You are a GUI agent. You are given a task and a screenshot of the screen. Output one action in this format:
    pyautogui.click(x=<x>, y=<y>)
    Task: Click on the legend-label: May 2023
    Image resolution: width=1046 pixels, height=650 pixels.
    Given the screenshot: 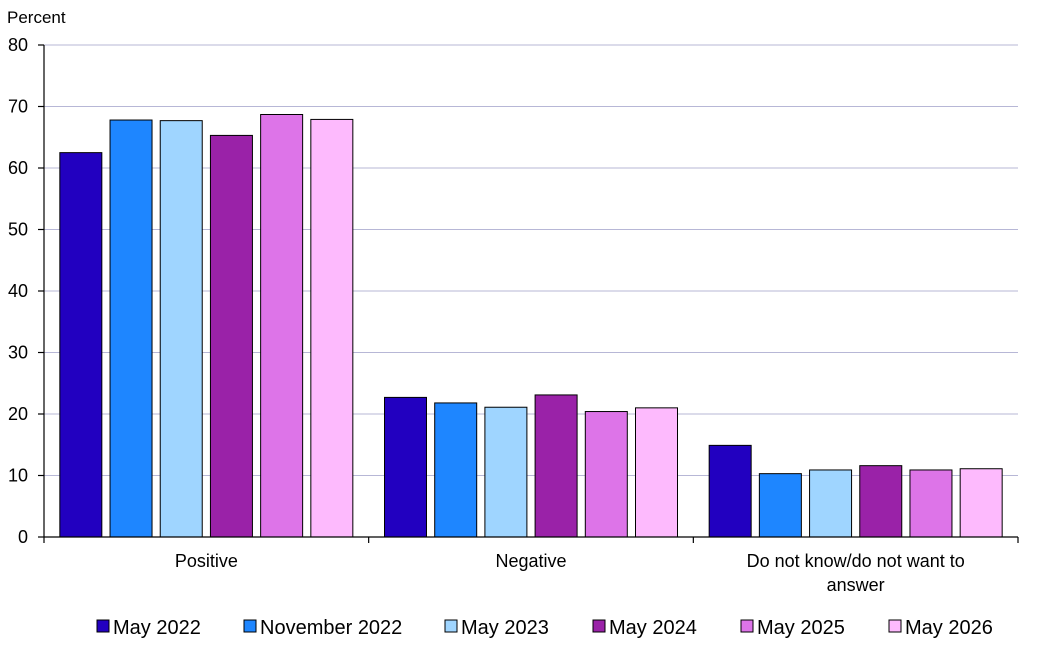 What is the action you would take?
    pyautogui.click(x=505, y=628)
    